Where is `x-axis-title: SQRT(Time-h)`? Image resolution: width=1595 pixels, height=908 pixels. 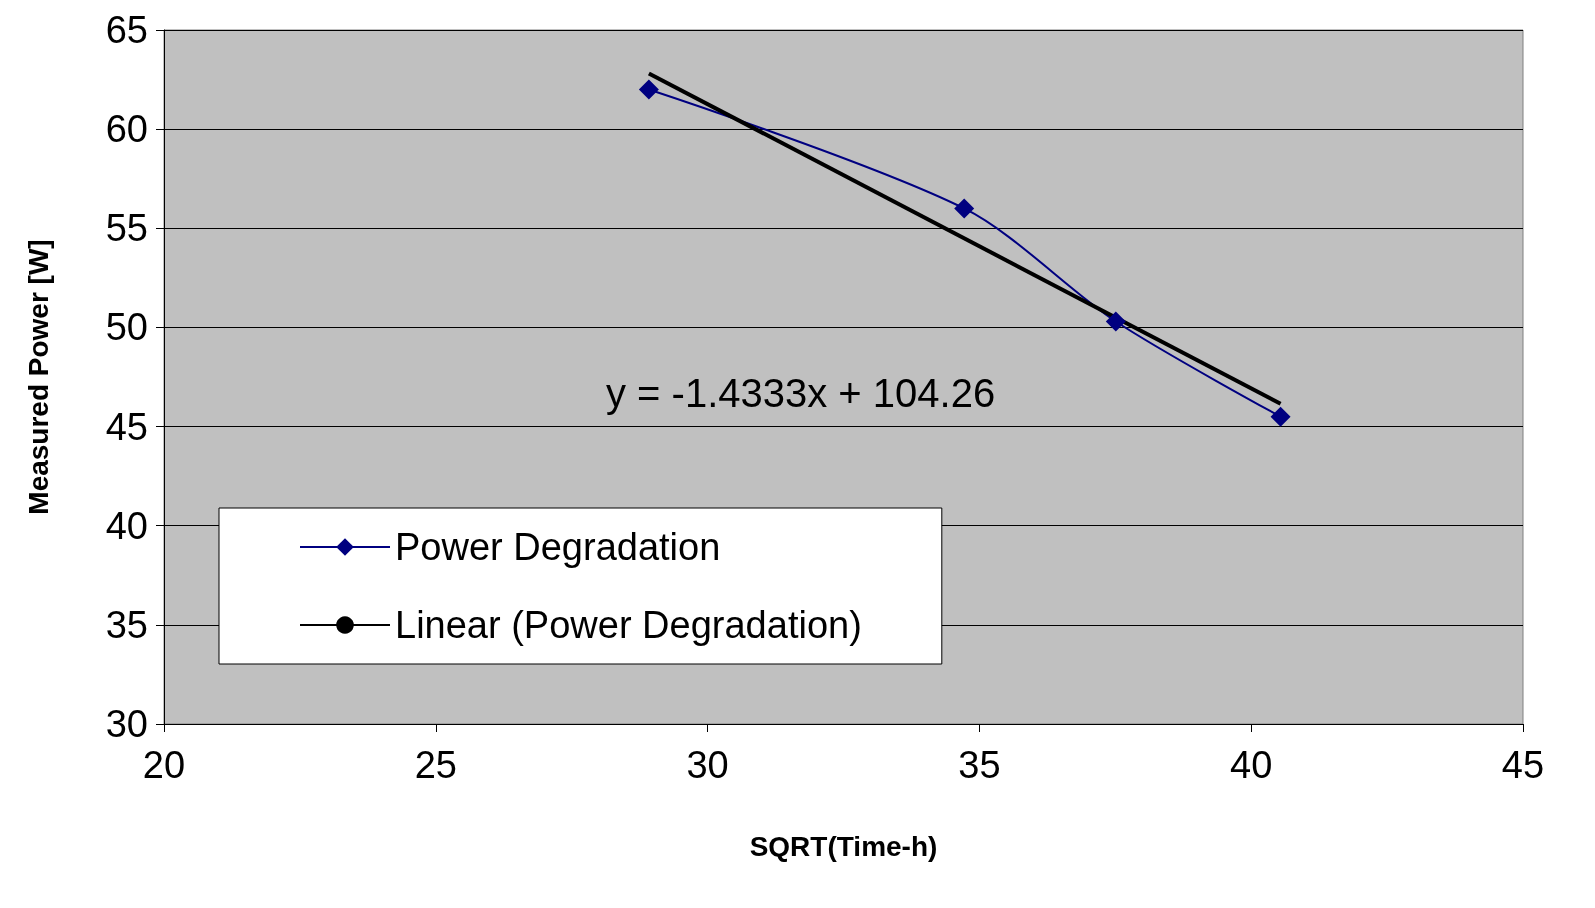 x-axis-title: SQRT(Time-h) is located at coordinates (843, 846).